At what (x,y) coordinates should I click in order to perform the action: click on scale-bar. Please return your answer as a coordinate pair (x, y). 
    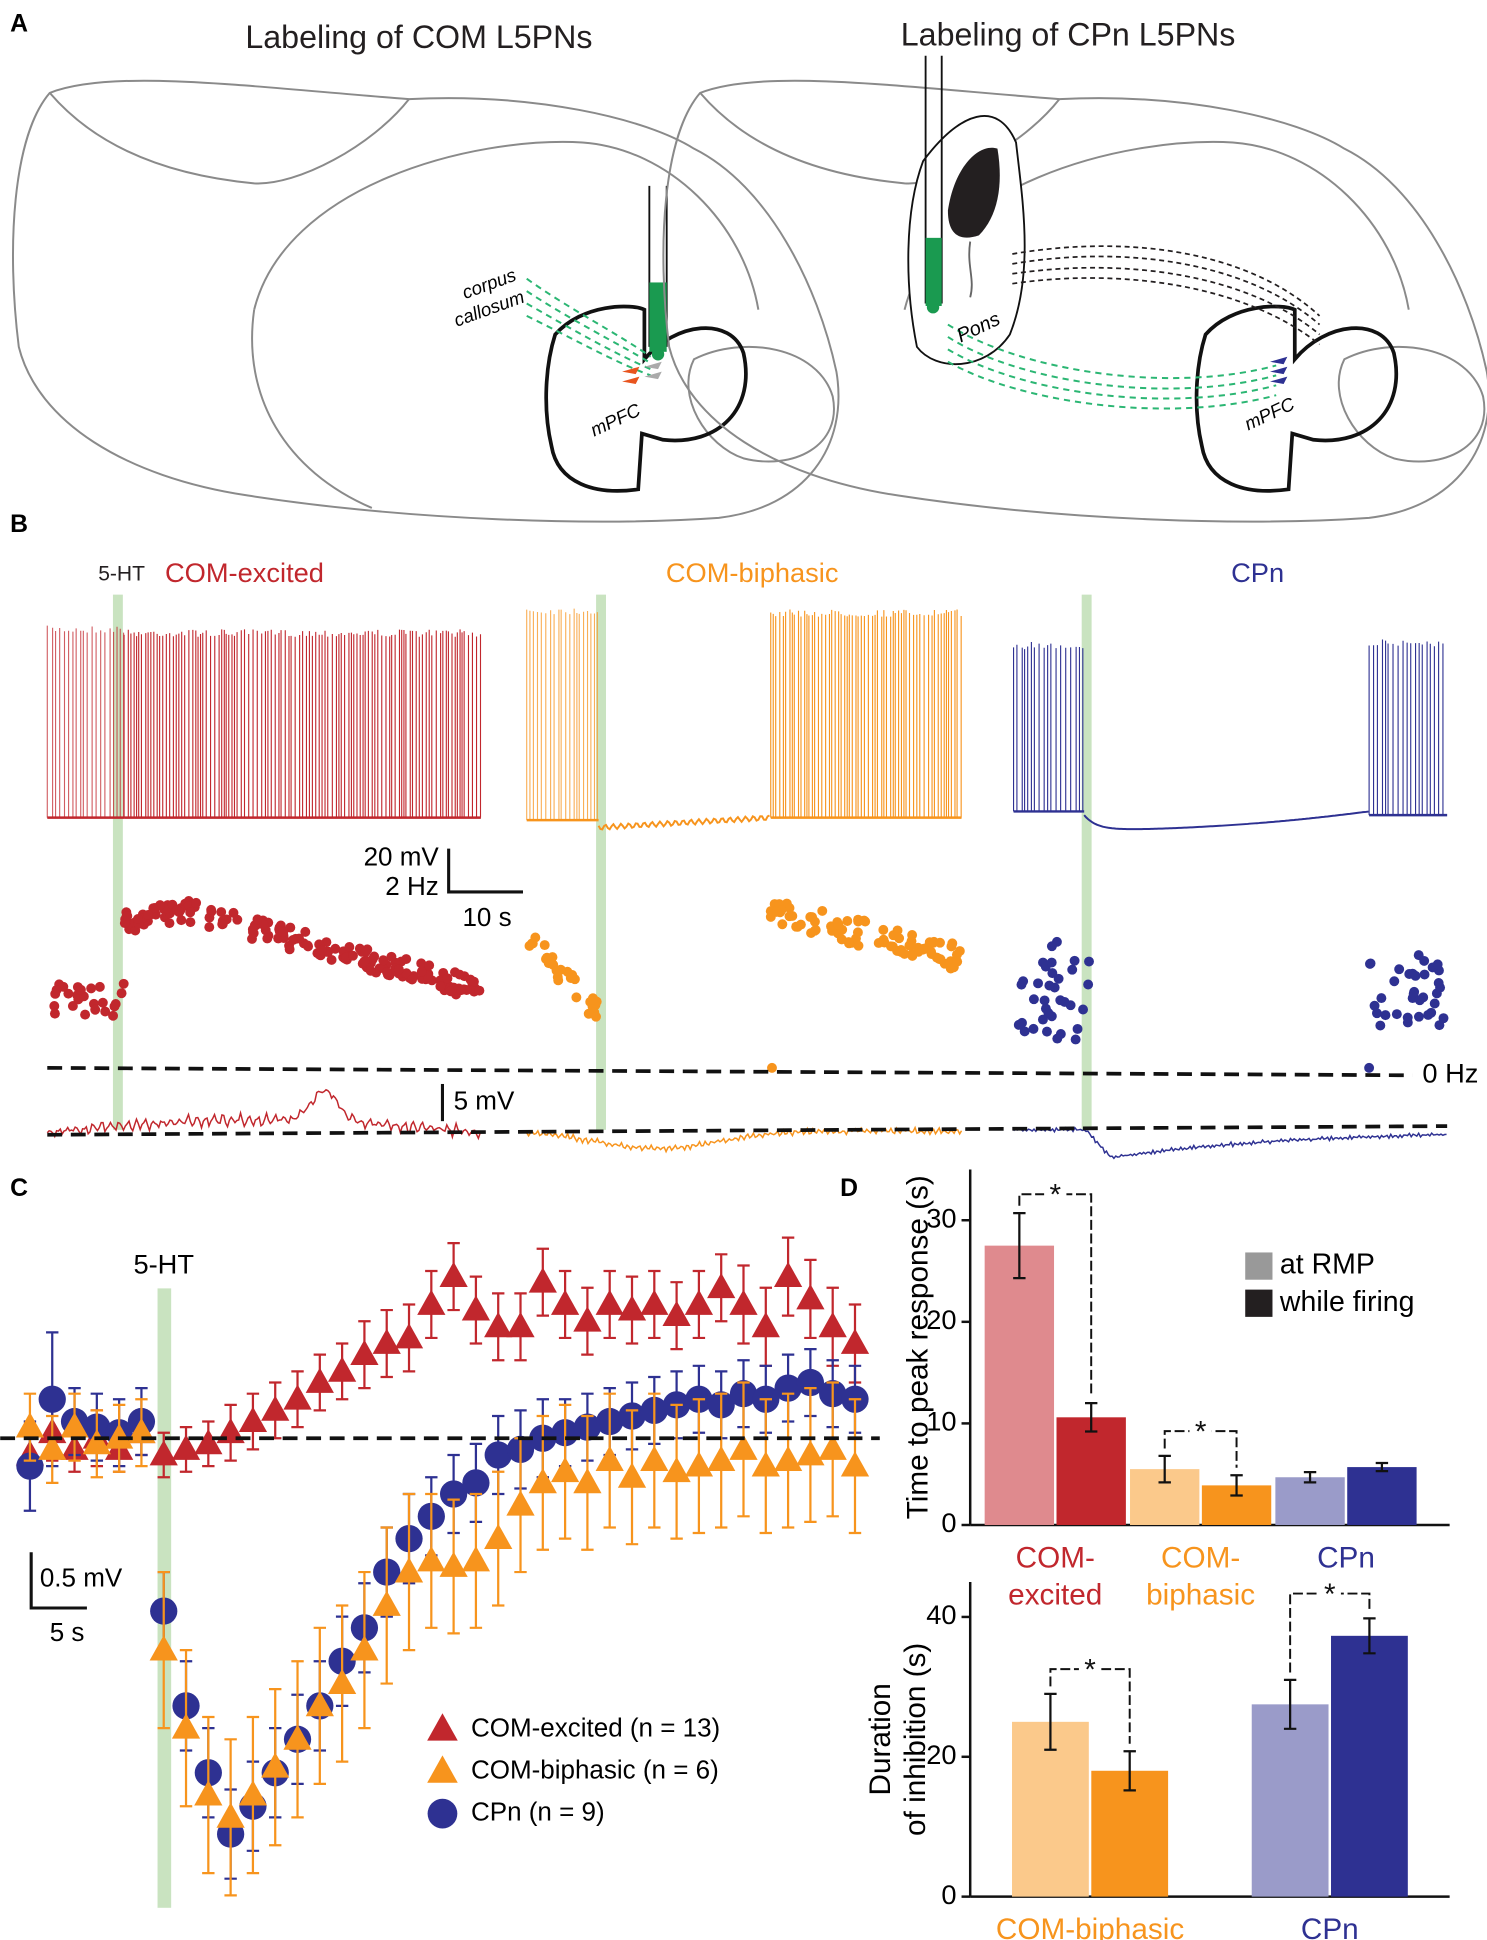
    Looking at the image, I should click on (58, 1581).